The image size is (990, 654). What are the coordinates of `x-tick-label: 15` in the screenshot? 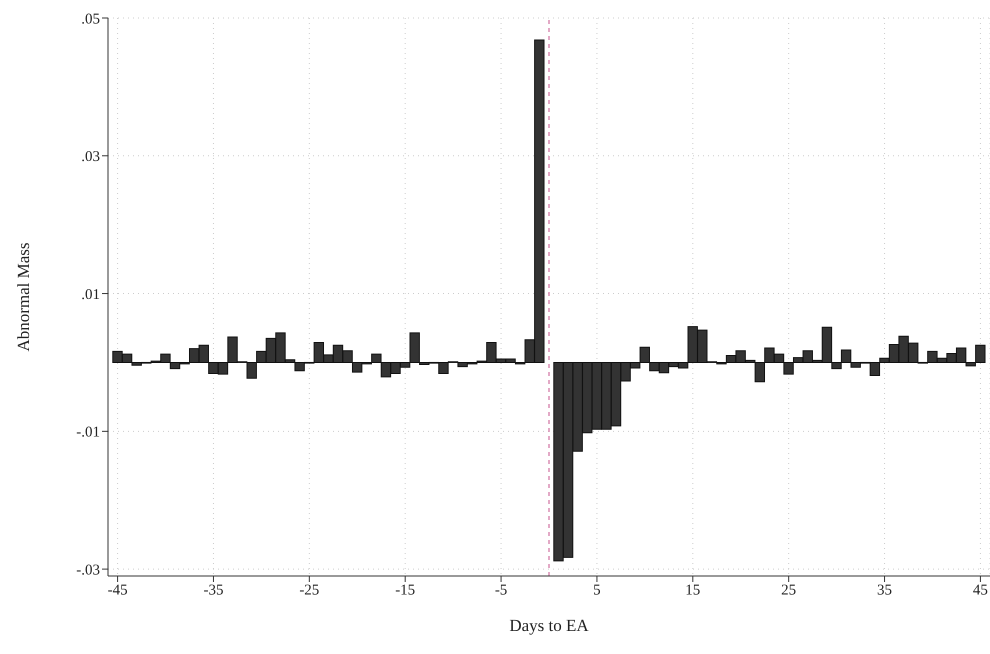 It's located at (692, 590).